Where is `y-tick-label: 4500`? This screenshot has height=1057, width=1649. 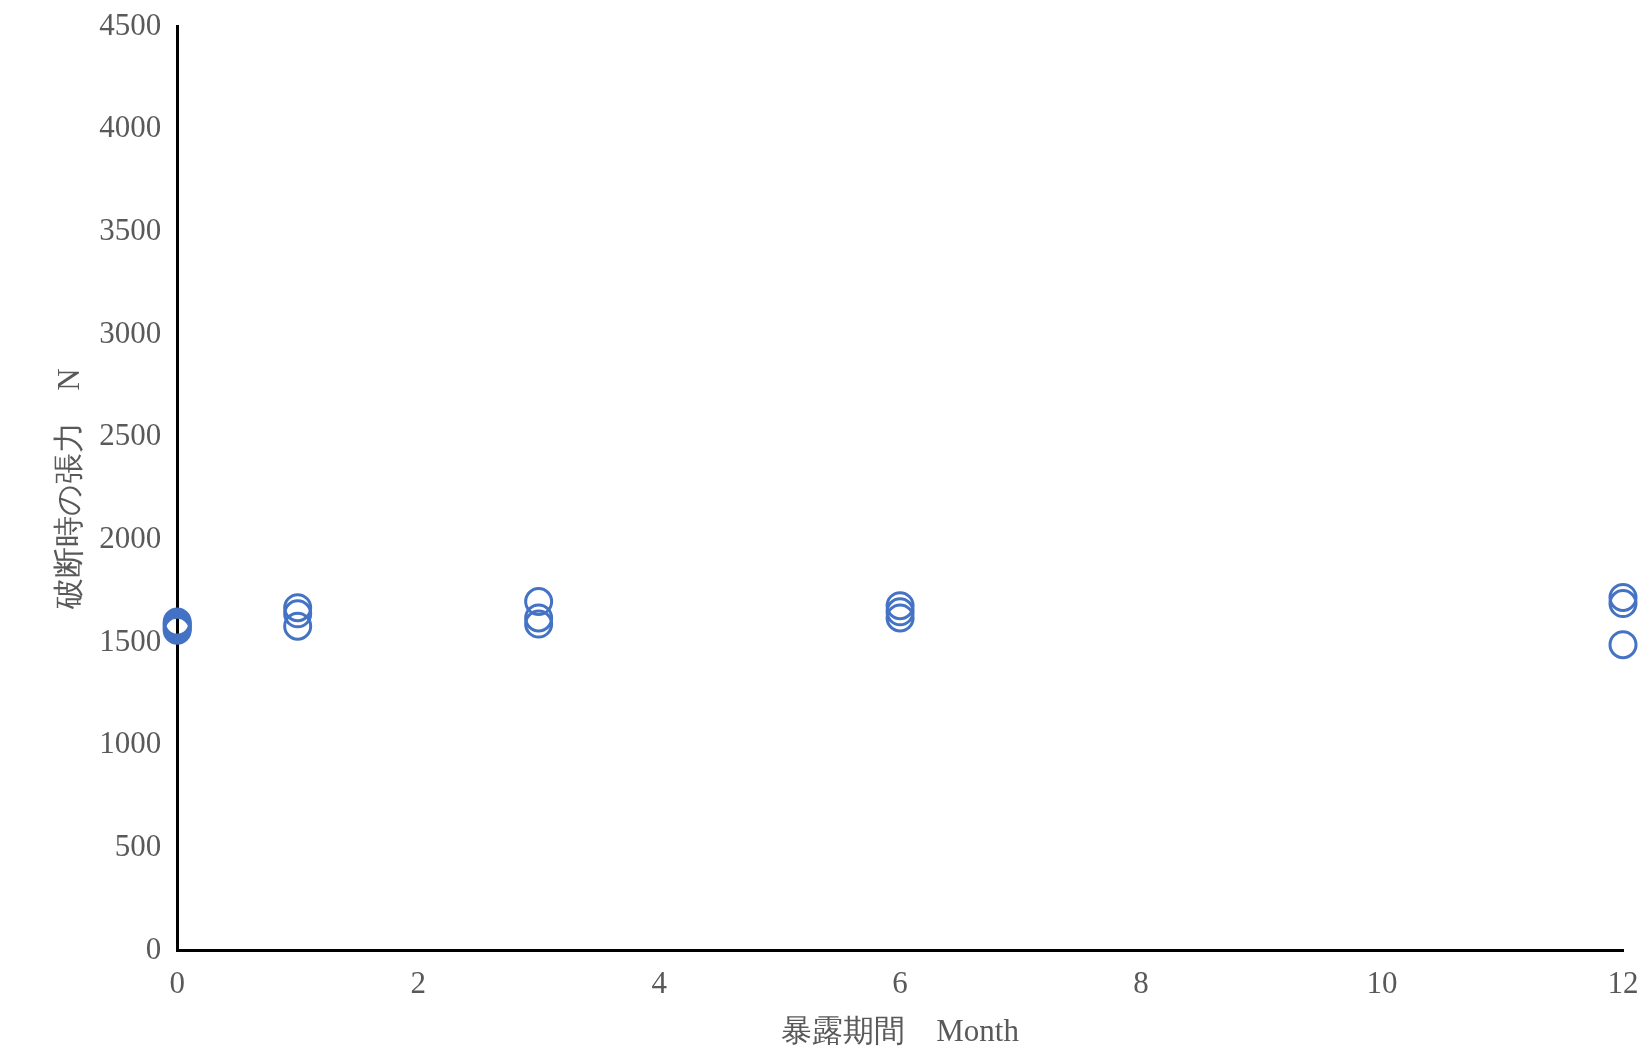 y-tick-label: 4500 is located at coordinates (130, 24).